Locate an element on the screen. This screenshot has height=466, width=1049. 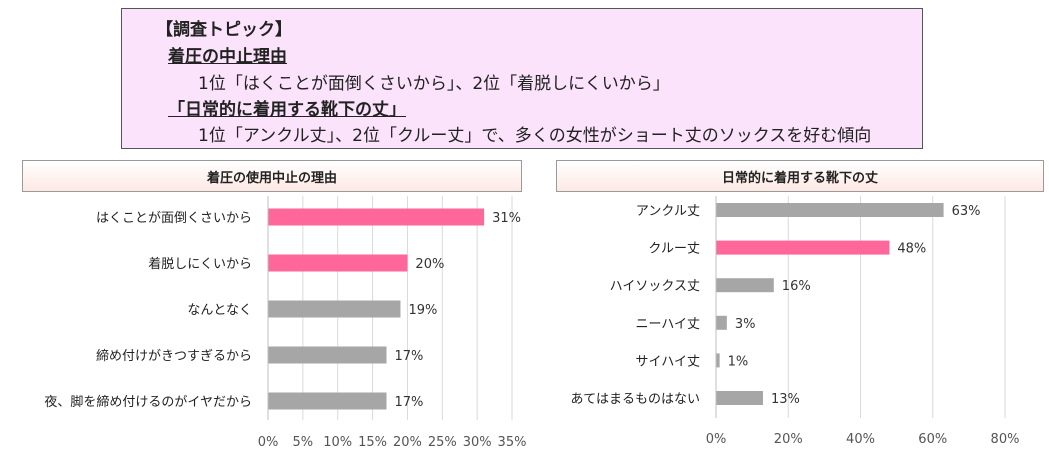
left-tick-label: 15% is located at coordinates (372, 442).